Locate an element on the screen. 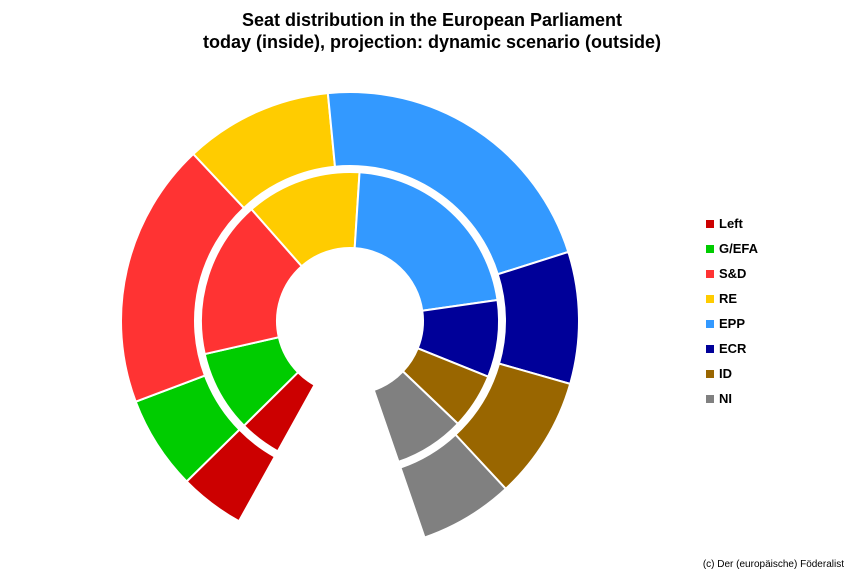 The width and height of the screenshot is (864, 579). legend-label: EPP is located at coordinates (732, 323).